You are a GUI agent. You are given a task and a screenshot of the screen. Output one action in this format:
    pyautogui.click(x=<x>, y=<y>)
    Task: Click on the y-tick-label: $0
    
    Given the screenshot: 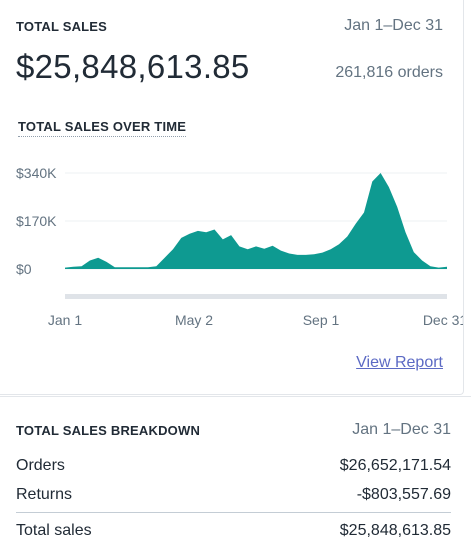 What is the action you would take?
    pyautogui.click(x=24, y=269)
    